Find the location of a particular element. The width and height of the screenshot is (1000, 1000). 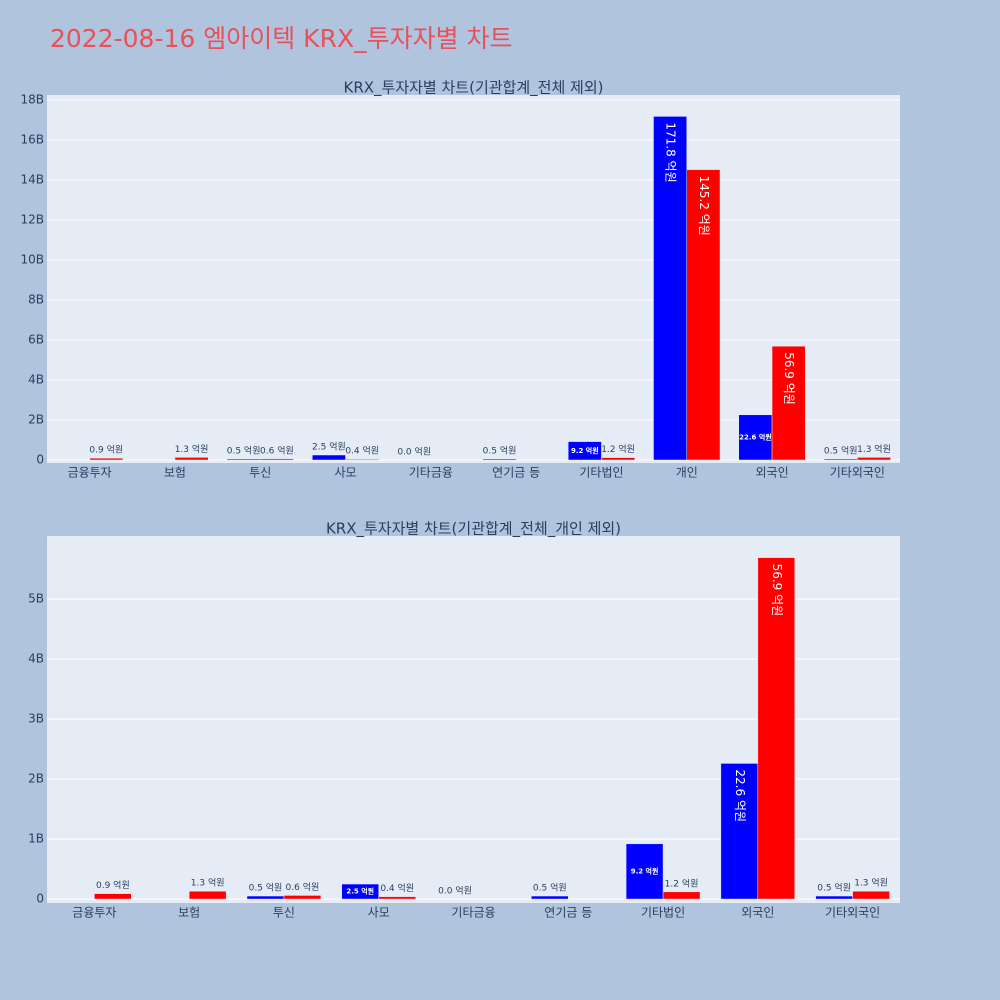

y-tick-label: 16B is located at coordinates (32, 140).